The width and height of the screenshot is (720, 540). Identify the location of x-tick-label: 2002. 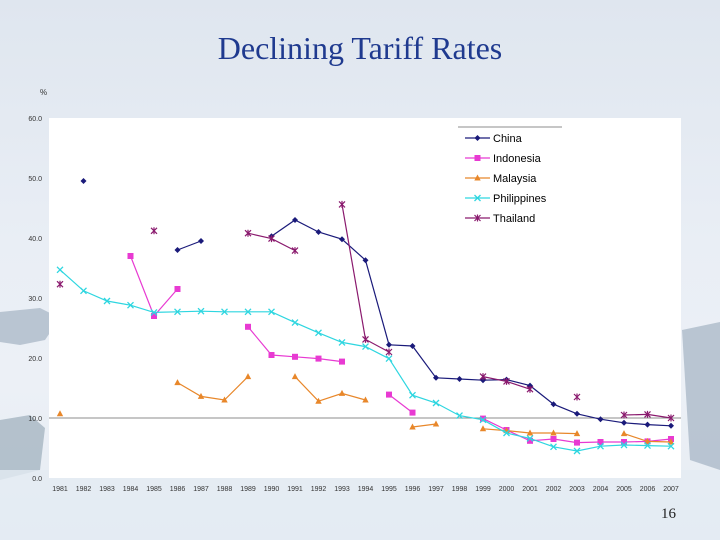
(554, 489).